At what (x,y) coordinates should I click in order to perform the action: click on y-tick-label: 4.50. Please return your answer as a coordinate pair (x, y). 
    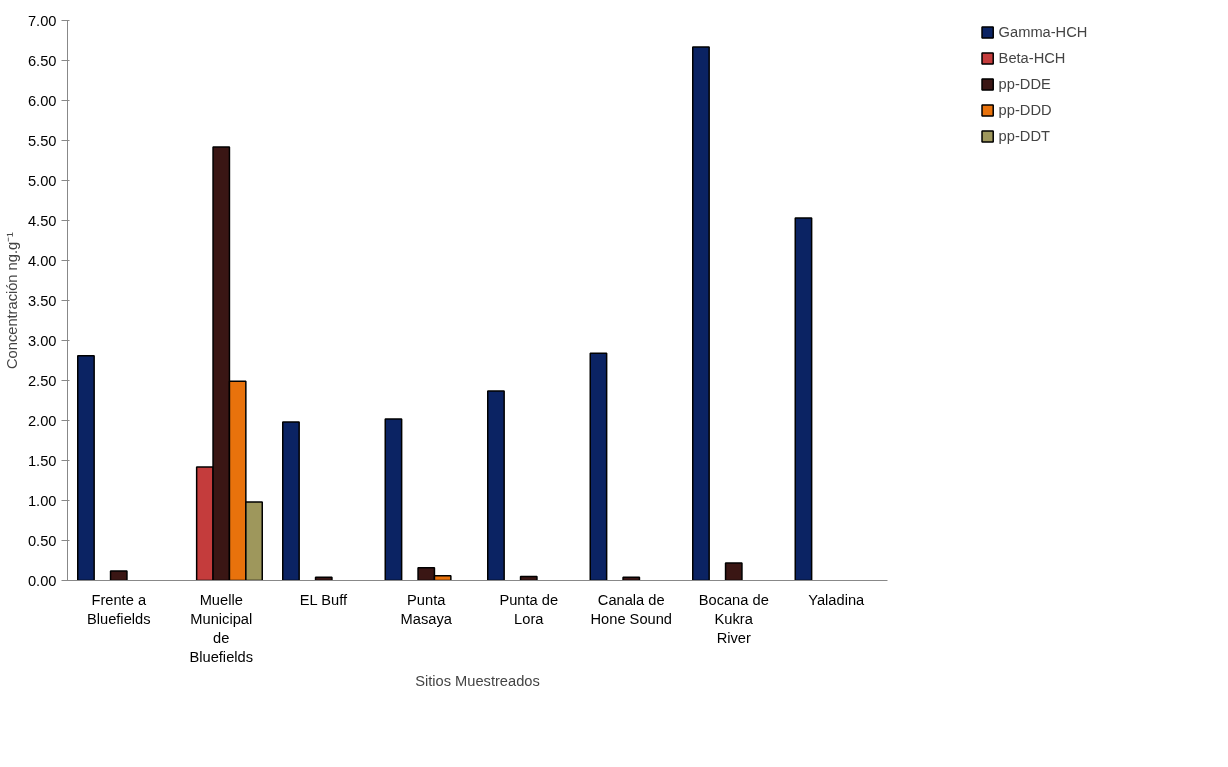
    Looking at the image, I should click on (42, 220).